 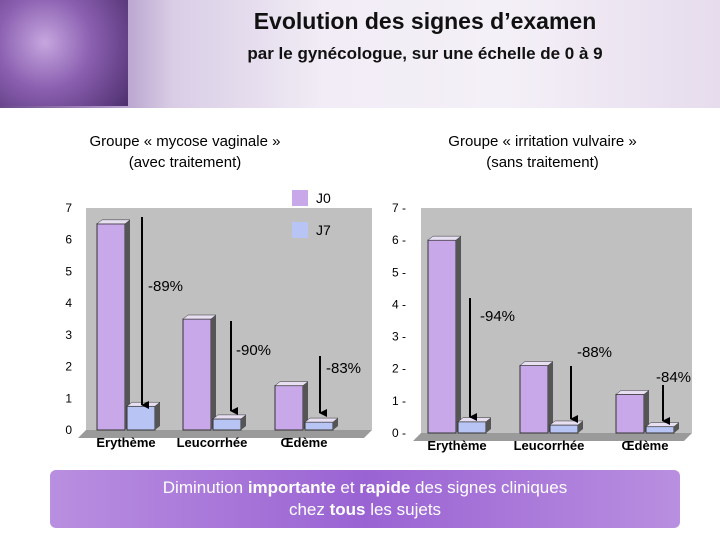 What do you see at coordinates (68, 303) in the screenshot?
I see `y-tick-label: 4` at bounding box center [68, 303].